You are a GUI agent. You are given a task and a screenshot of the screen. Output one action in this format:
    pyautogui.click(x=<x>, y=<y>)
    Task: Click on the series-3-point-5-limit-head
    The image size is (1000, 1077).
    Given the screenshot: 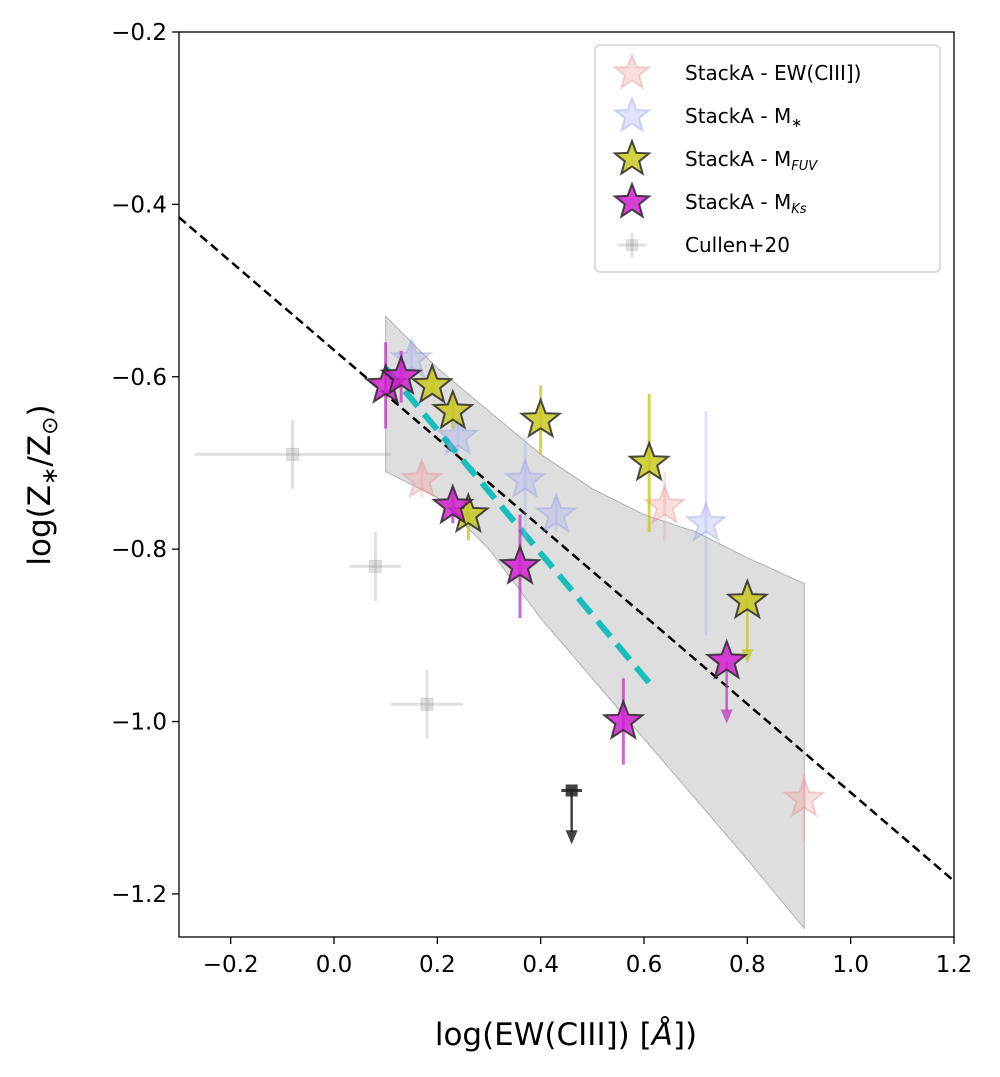 What is the action you would take?
    pyautogui.click(x=726, y=716)
    